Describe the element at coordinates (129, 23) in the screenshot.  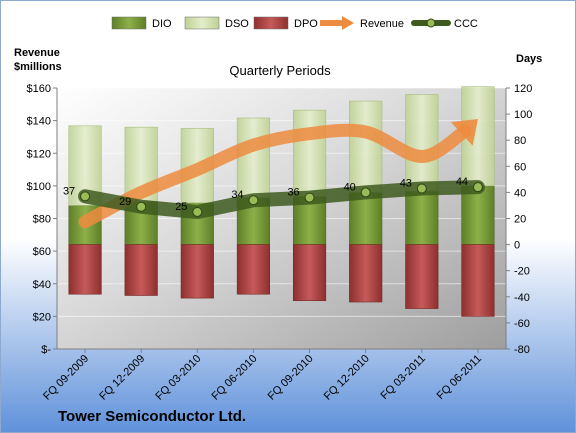
I see `legend-swatch-dio` at that location.